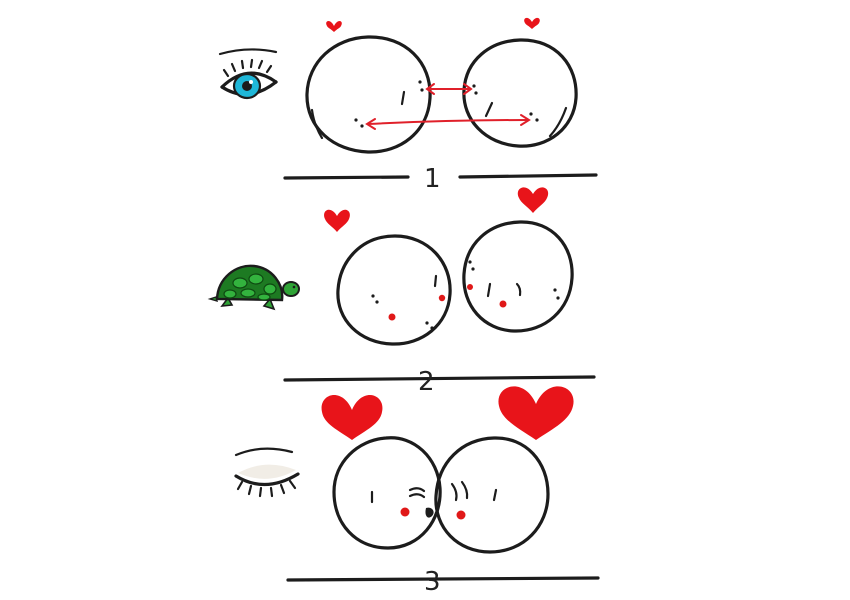 The height and width of the screenshot is (600, 850). What do you see at coordinates (432, 179) in the screenshot?
I see `panel-number: 1` at bounding box center [432, 179].